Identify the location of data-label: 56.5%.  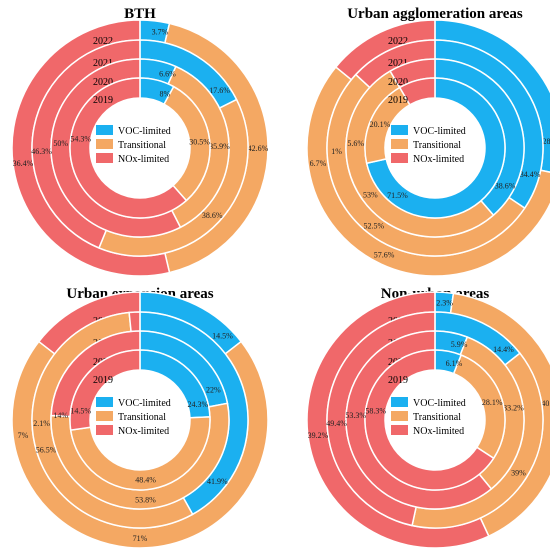
(46, 450).